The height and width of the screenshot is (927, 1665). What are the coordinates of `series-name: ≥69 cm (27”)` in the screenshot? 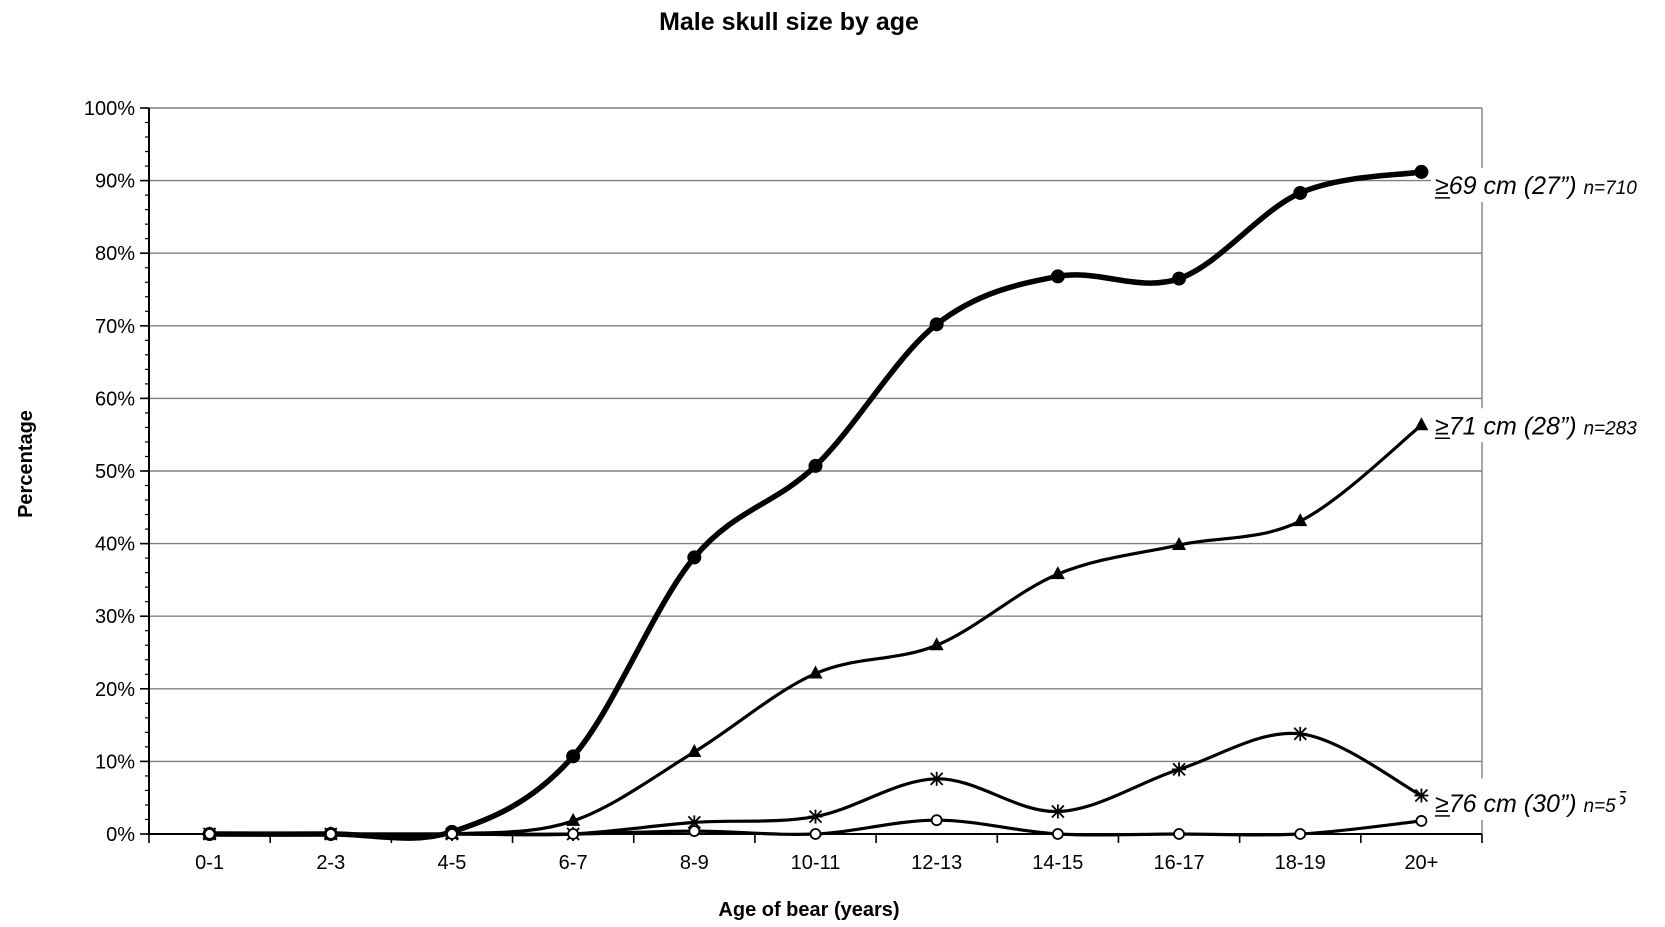 It's located at (1509, 186).